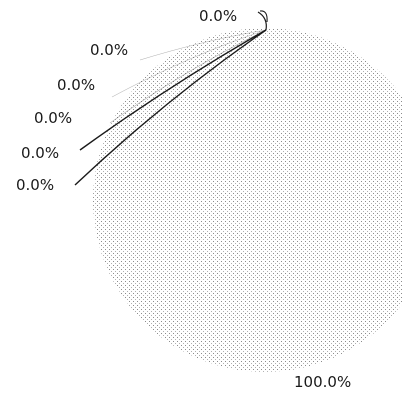 The width and height of the screenshot is (402, 396). What do you see at coordinates (218, 16) in the screenshot?
I see `slice-label-1: 0.0%` at bounding box center [218, 16].